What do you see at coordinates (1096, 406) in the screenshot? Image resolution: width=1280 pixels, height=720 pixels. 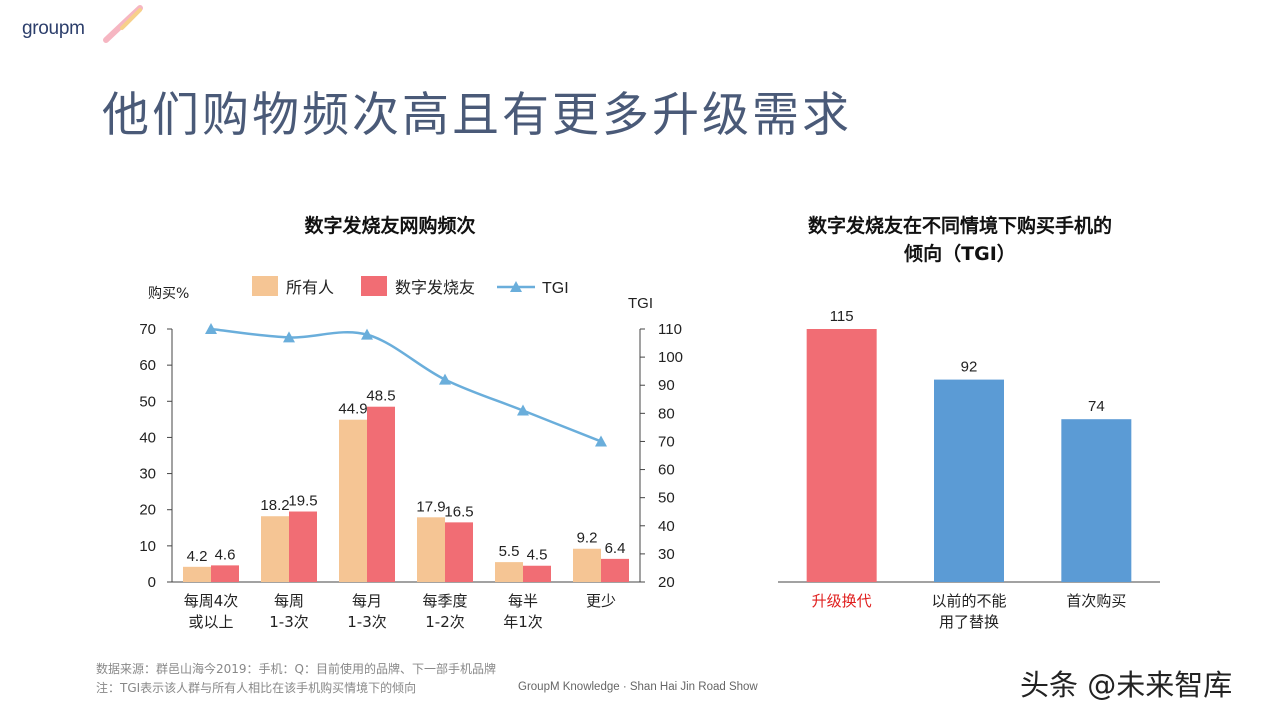 I see `chart2-value-label: 74` at bounding box center [1096, 406].